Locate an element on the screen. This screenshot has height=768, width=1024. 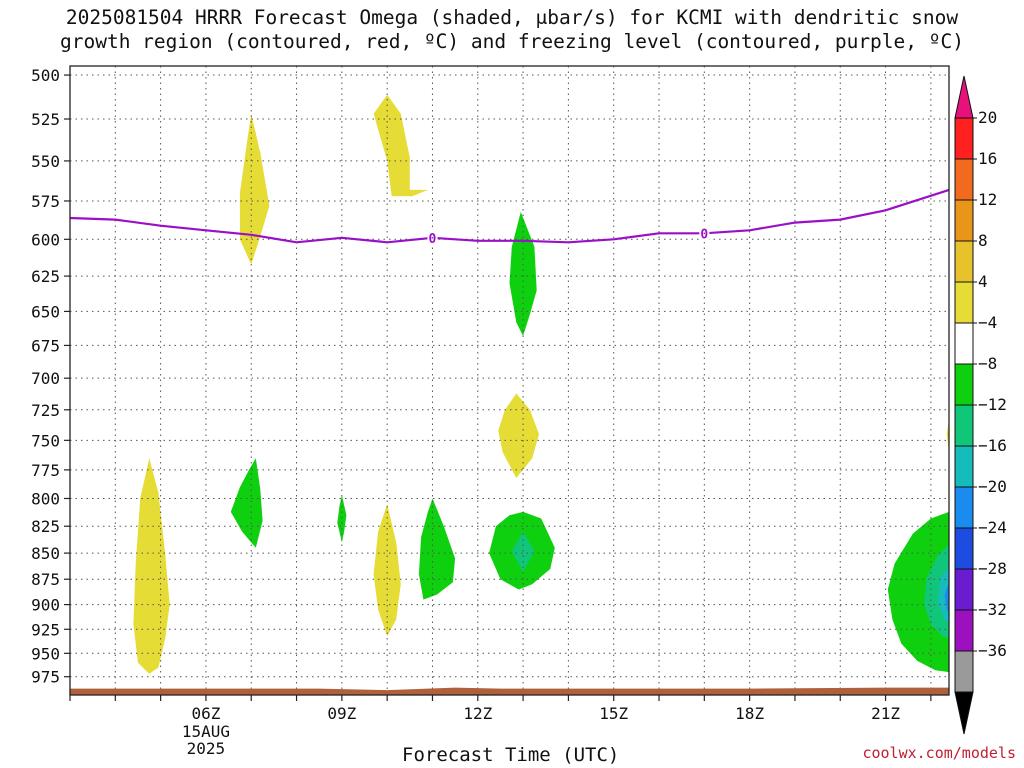
terrain-band is located at coordinates (509, 691).